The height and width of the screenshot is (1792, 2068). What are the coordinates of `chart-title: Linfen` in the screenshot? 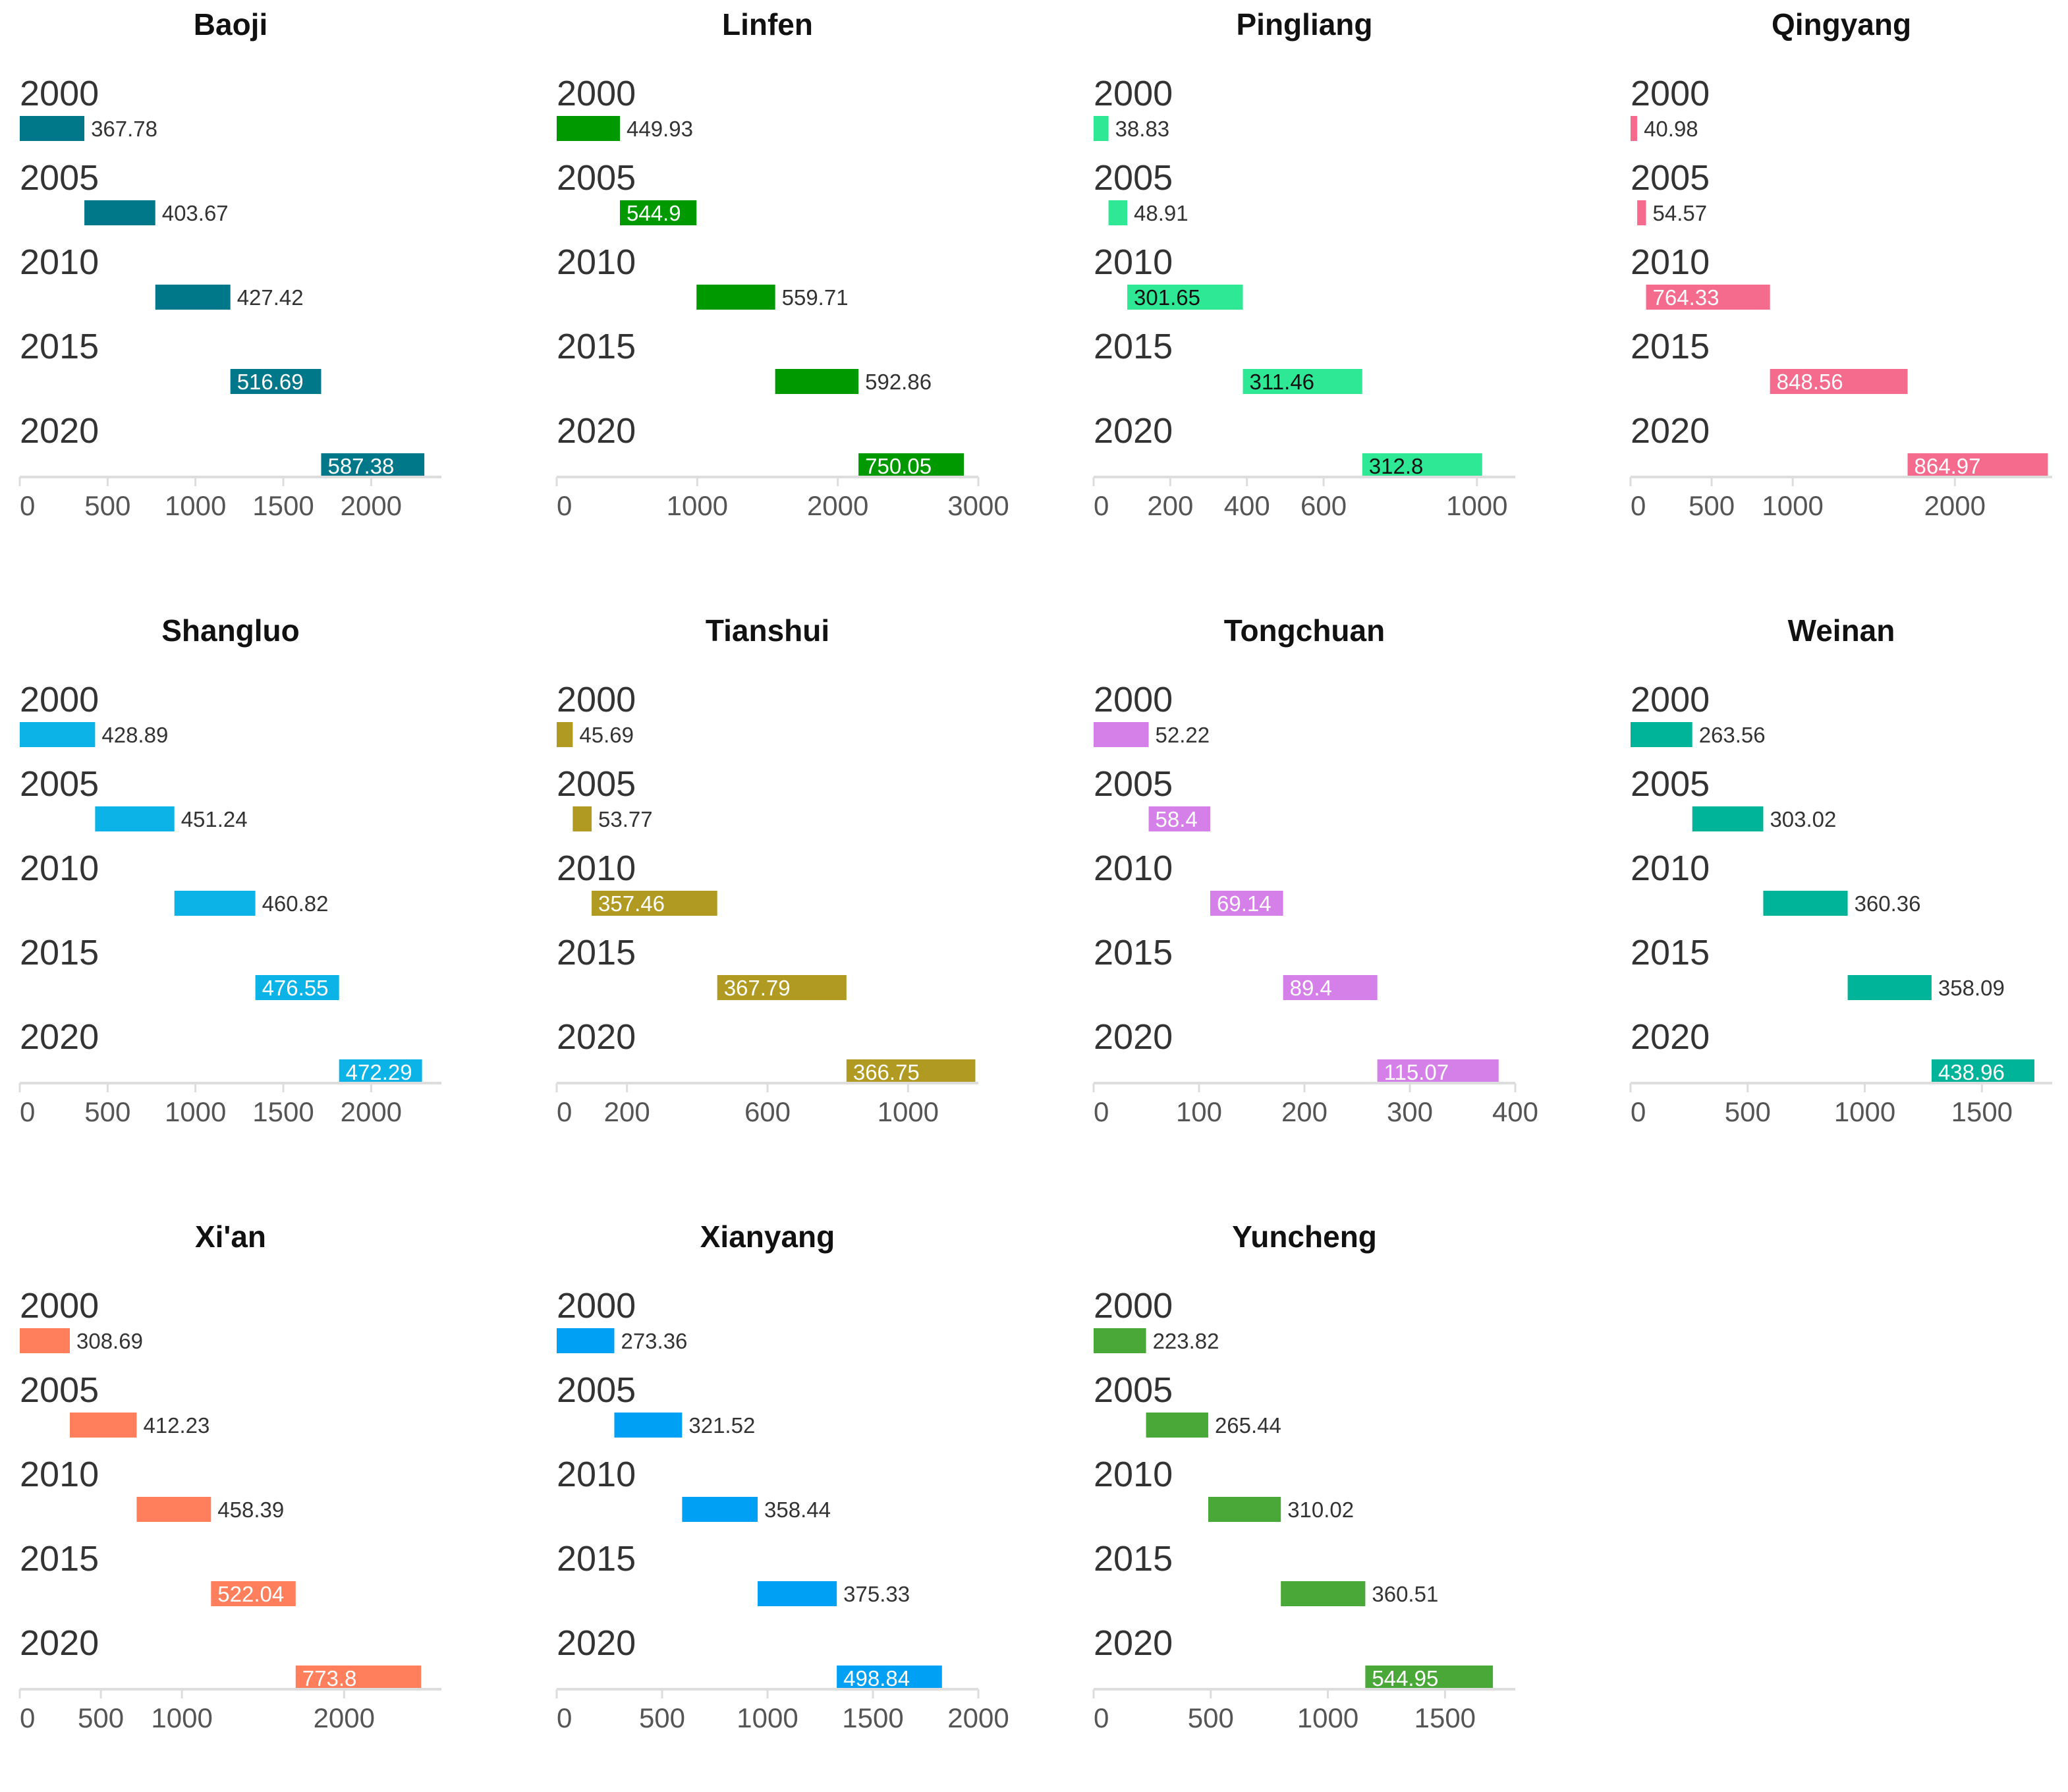 It's located at (767, 24).